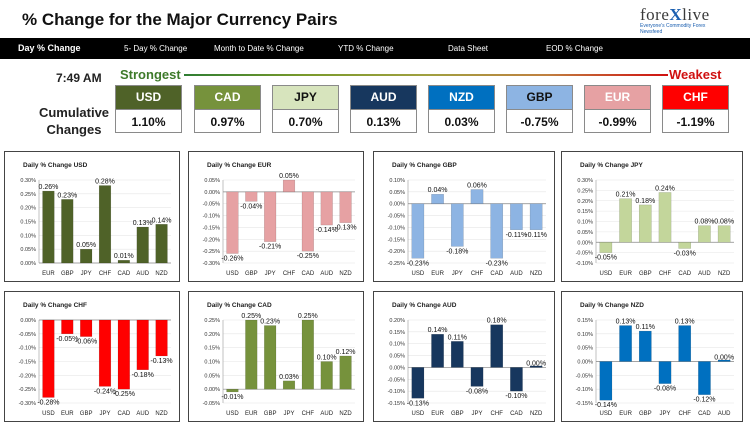 This screenshot has width=750, height=433. I want to click on data-label: -0.04%, so click(251, 206).